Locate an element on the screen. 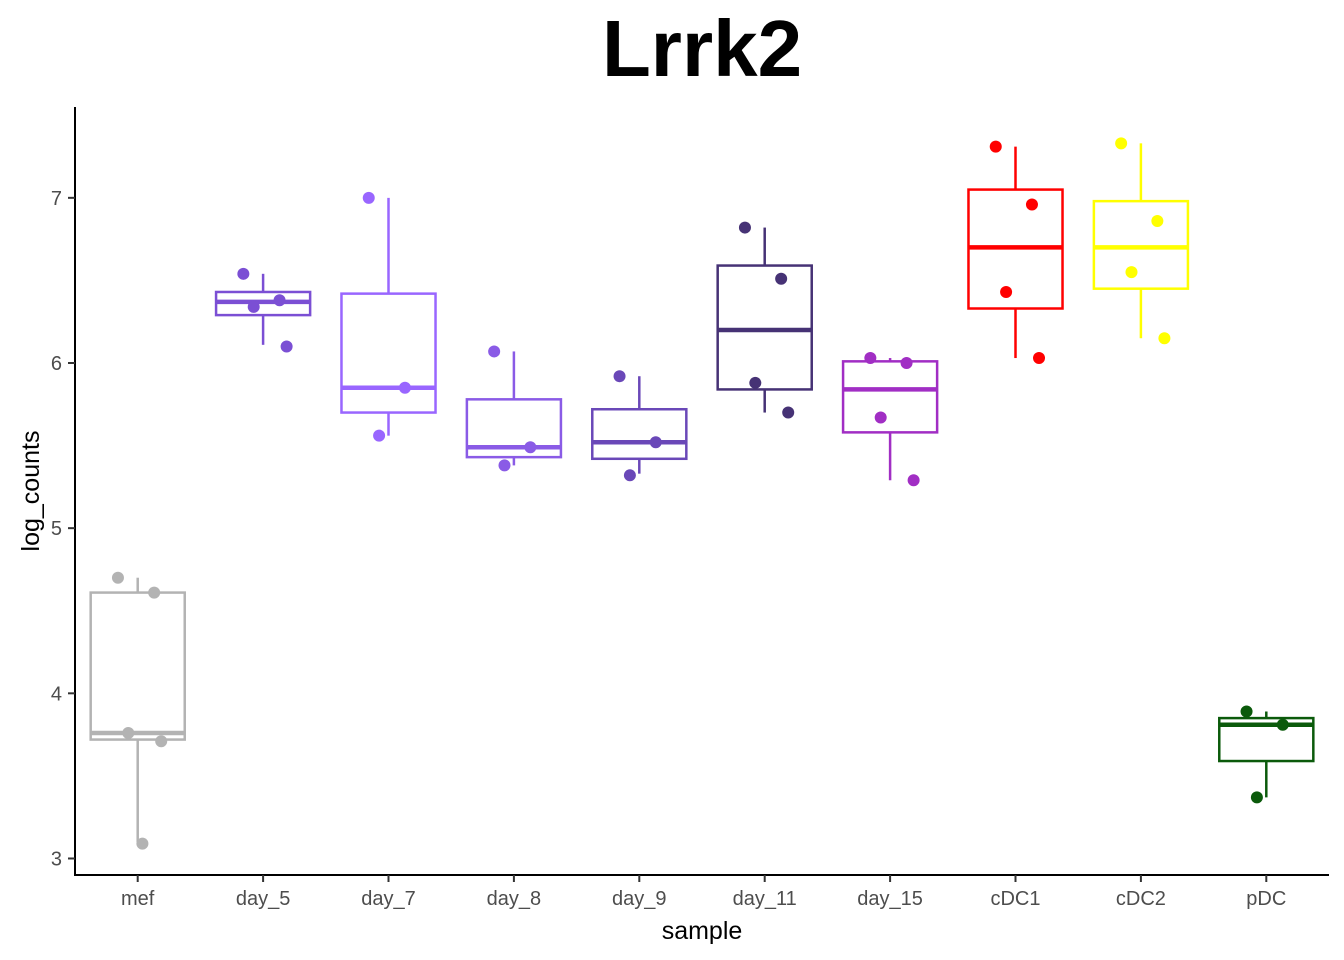  x-tick-label: day_5 is located at coordinates (263, 899).